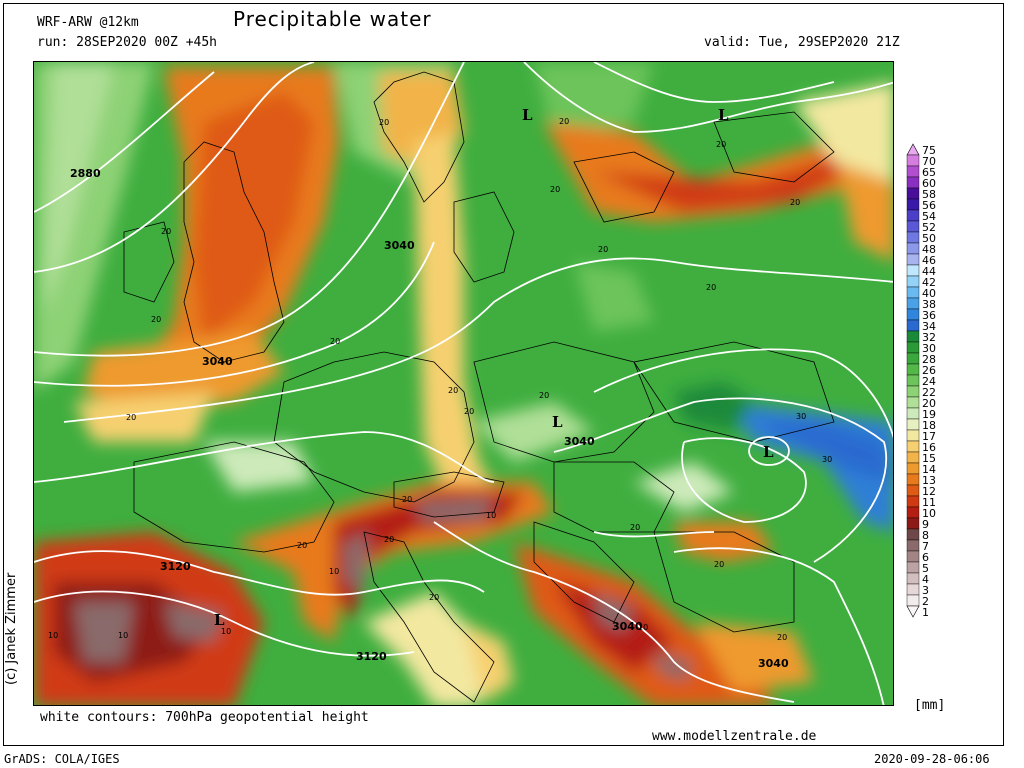 Image resolution: width=1024 pixels, height=768 pixels. What do you see at coordinates (925, 579) in the screenshot?
I see `scale-label: 4` at bounding box center [925, 579].